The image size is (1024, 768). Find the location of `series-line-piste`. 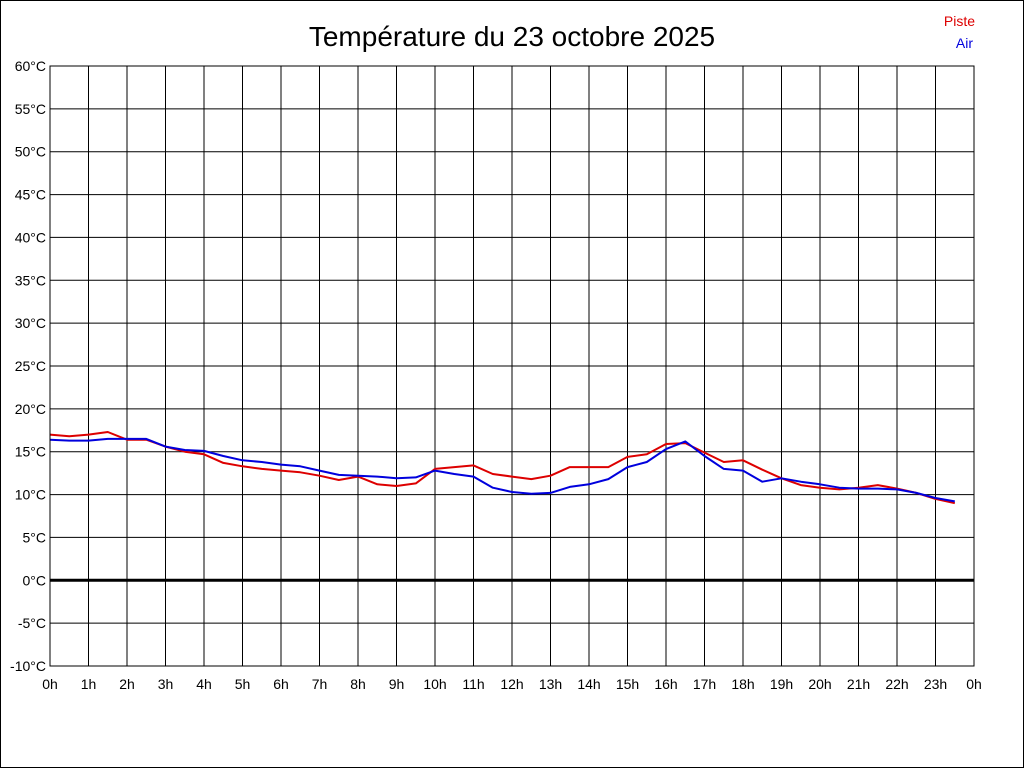

series-line-piste is located at coordinates (502, 468).